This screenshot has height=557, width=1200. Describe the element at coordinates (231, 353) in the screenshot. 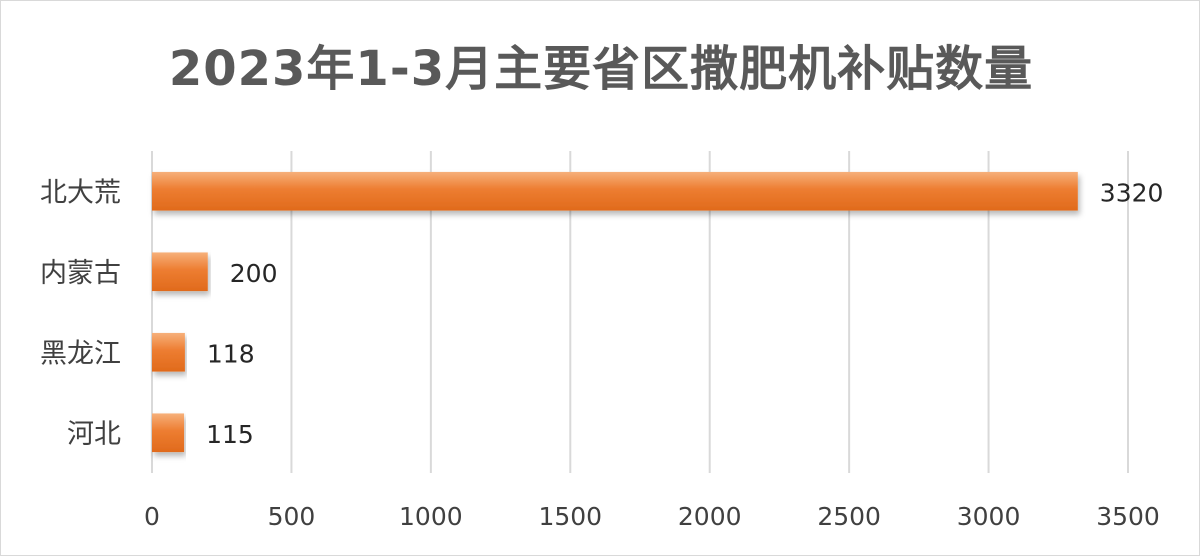

I see `data-label: 118` at that location.